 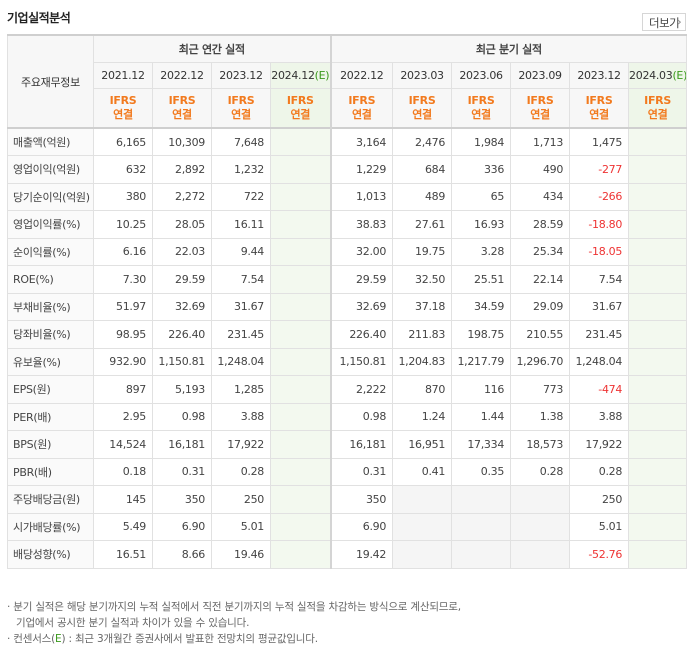 I want to click on row-label: 당기순이익(억원), so click(x=50, y=196).